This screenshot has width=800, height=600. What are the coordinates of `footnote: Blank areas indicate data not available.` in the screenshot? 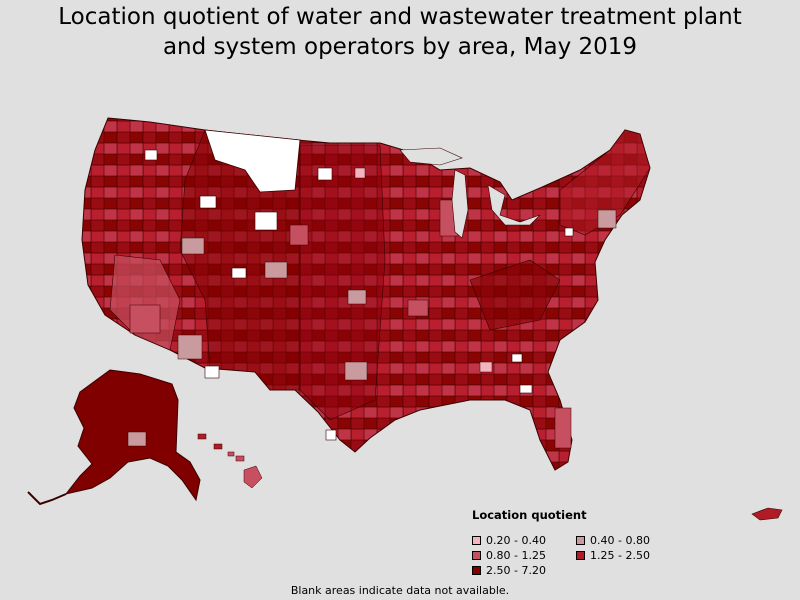 It's located at (400, 590).